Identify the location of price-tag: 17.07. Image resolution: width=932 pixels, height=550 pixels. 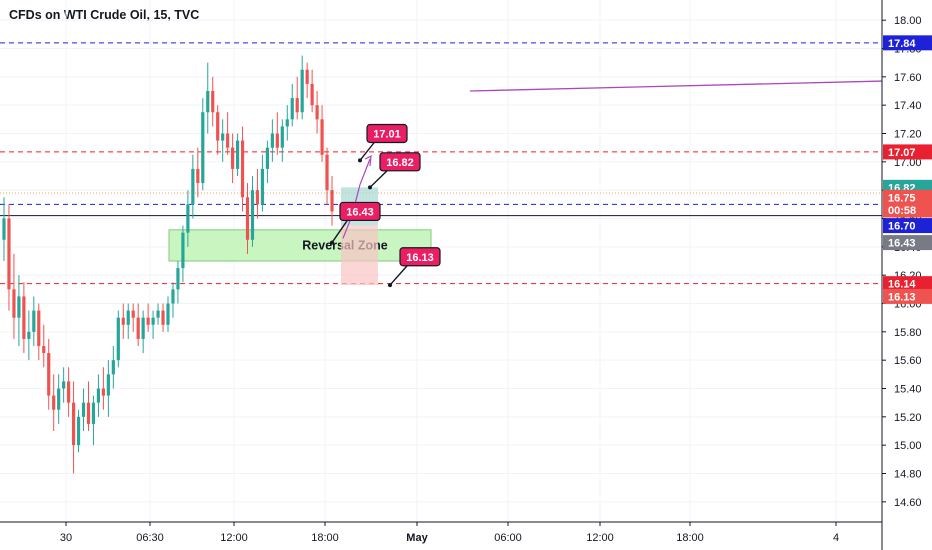
(907, 152).